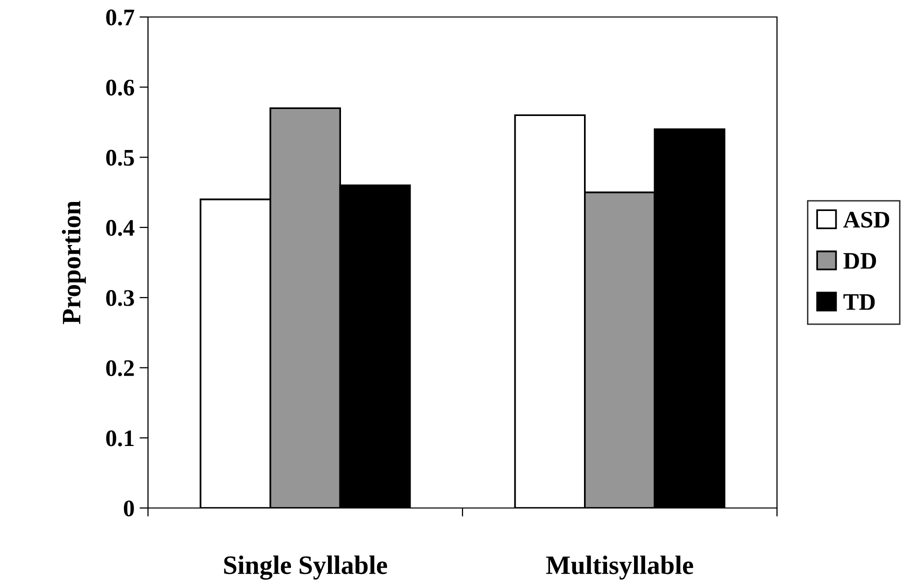  What do you see at coordinates (129, 508) in the screenshot?
I see `y-tick-label: 0` at bounding box center [129, 508].